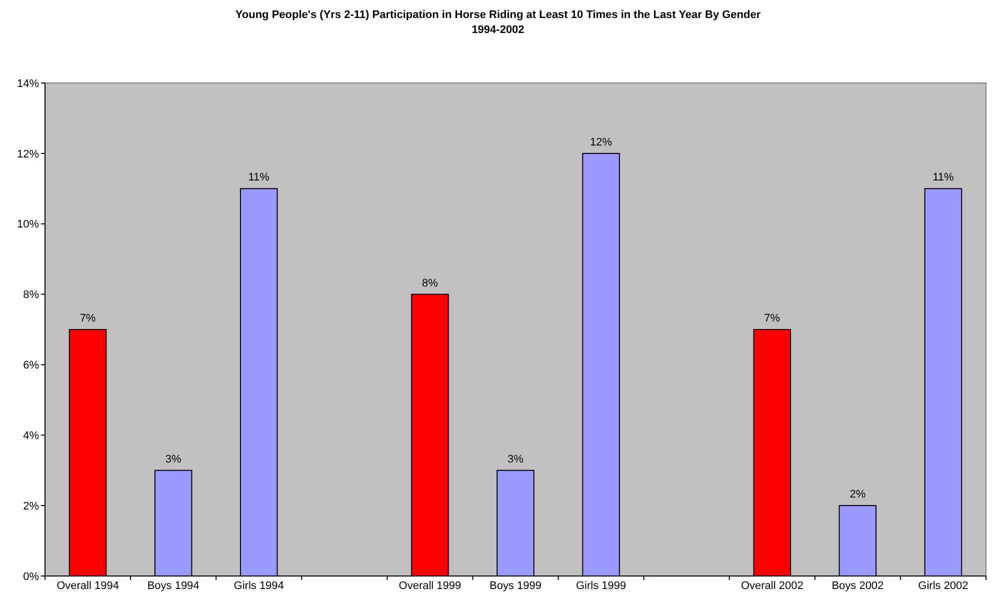 The image size is (996, 601). Describe the element at coordinates (498, 30) in the screenshot. I see `chart-subtitle: 1994-2002` at that location.